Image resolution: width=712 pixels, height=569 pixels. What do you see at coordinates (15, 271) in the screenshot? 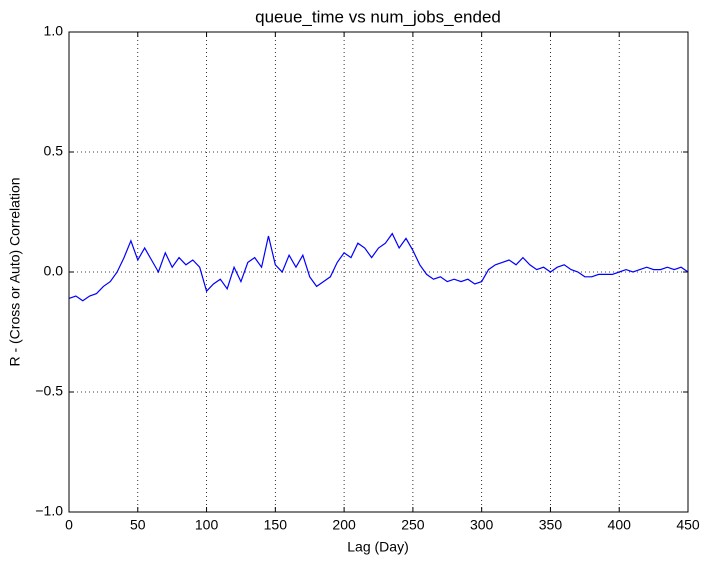
I see `y-axis-label: R - (Cross or Auto) Correlation` at bounding box center [15, 271].